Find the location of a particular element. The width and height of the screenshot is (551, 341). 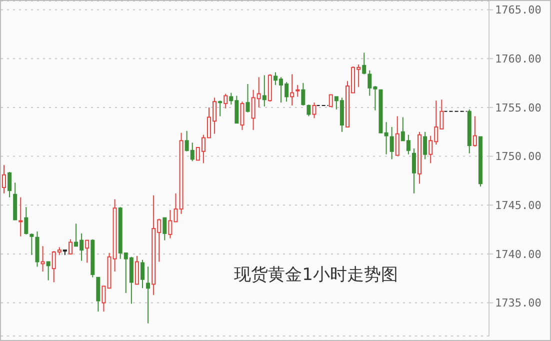

text: 现货黄金1小时走势图 is located at coordinates (316, 275).